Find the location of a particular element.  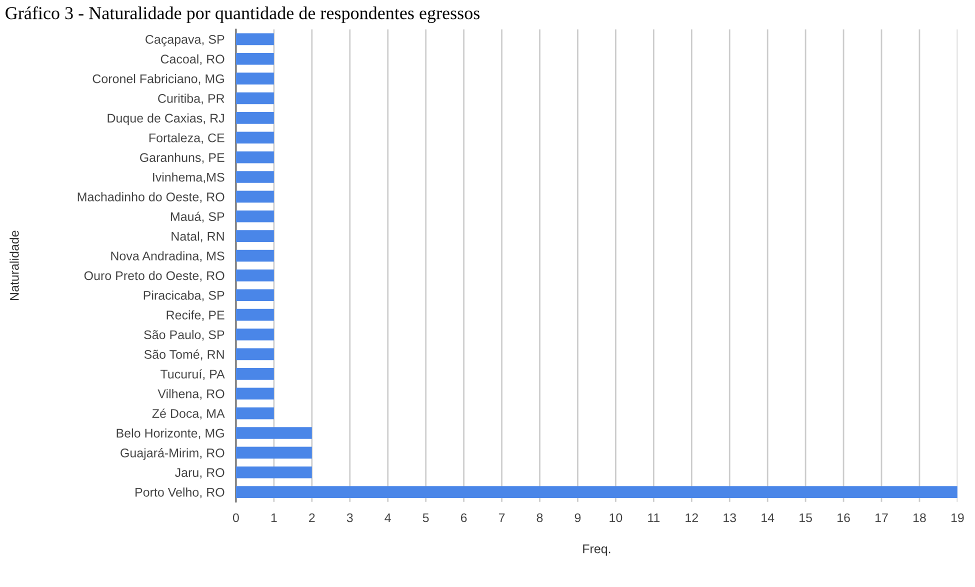

x-tick-label: 0 is located at coordinates (235, 517).